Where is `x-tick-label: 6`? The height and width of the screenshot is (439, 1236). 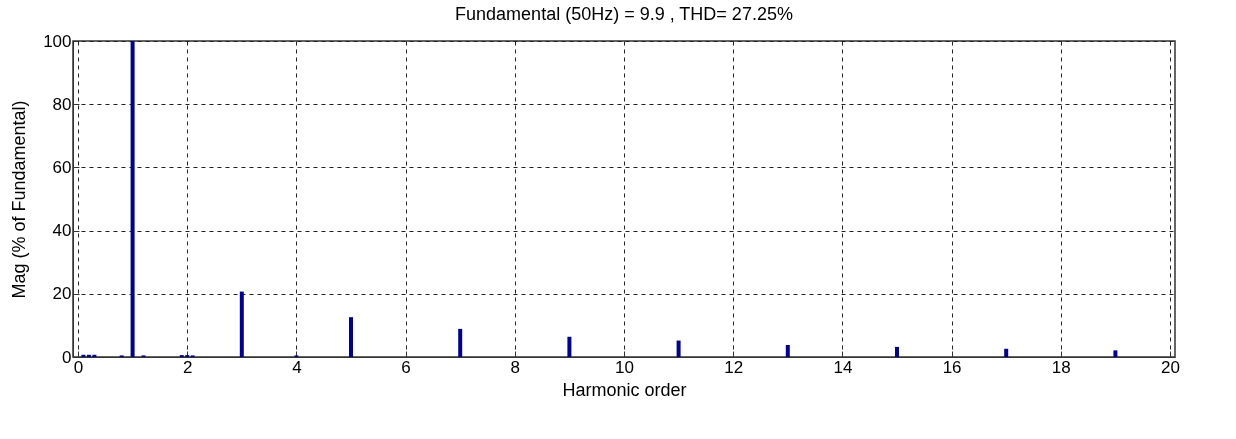
x-tick-label: 6 is located at coordinates (406, 367).